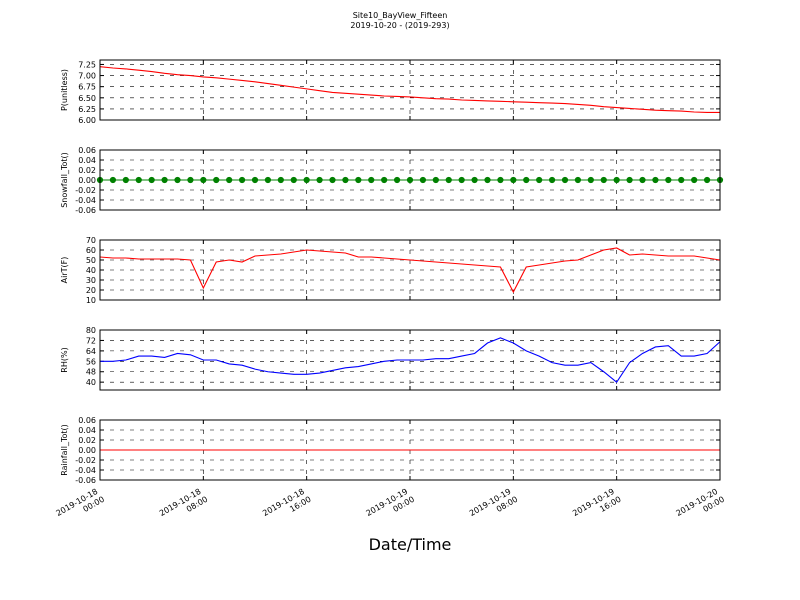 Image resolution: width=800 pixels, height=600 pixels. I want to click on y-tick-label: 80, so click(91, 330).